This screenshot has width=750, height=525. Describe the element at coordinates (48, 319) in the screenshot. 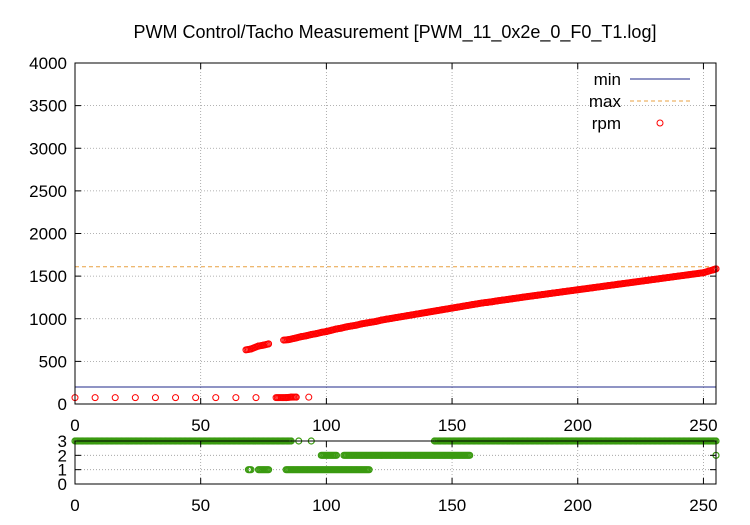

I see `y-tick-label: 1000` at that location.